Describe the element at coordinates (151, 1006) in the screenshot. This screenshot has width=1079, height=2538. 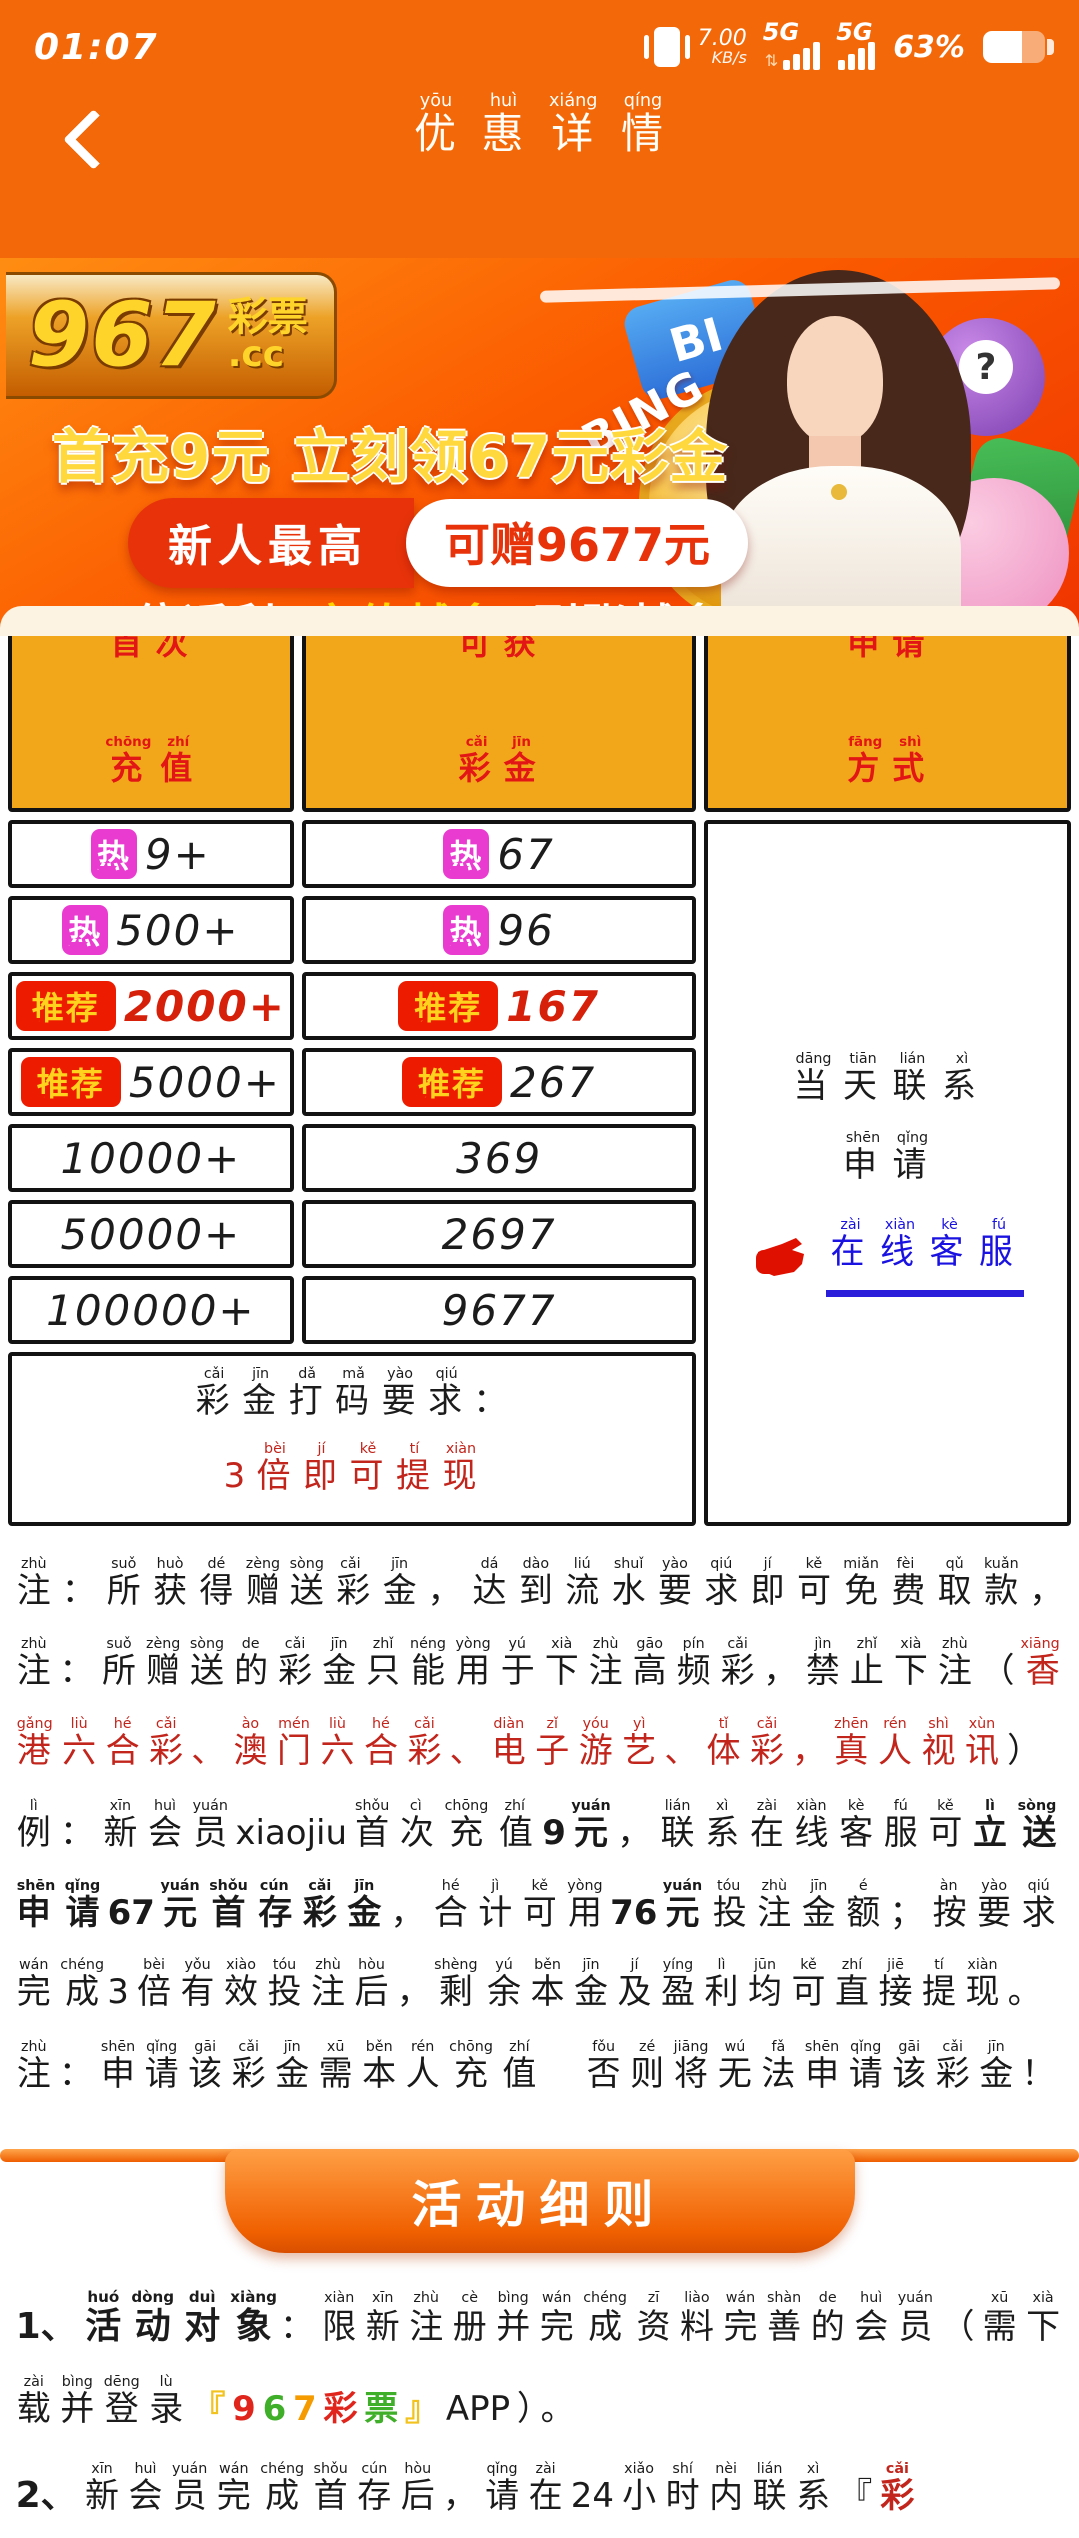
I see `deposit-cell: 推荐 2000+` at that location.